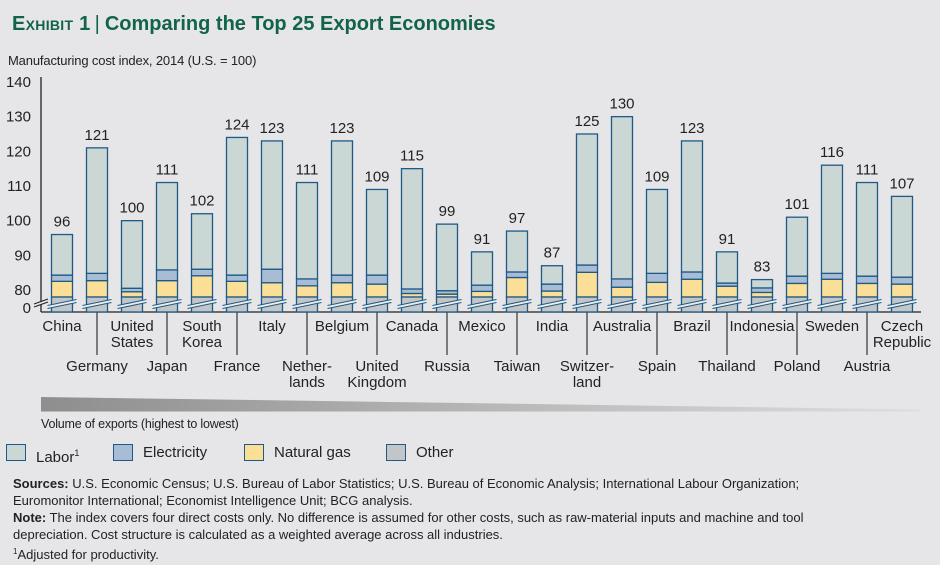 This screenshot has height=565, width=940. What do you see at coordinates (201, 201) in the screenshot?
I see `value-label: 102` at bounding box center [201, 201].